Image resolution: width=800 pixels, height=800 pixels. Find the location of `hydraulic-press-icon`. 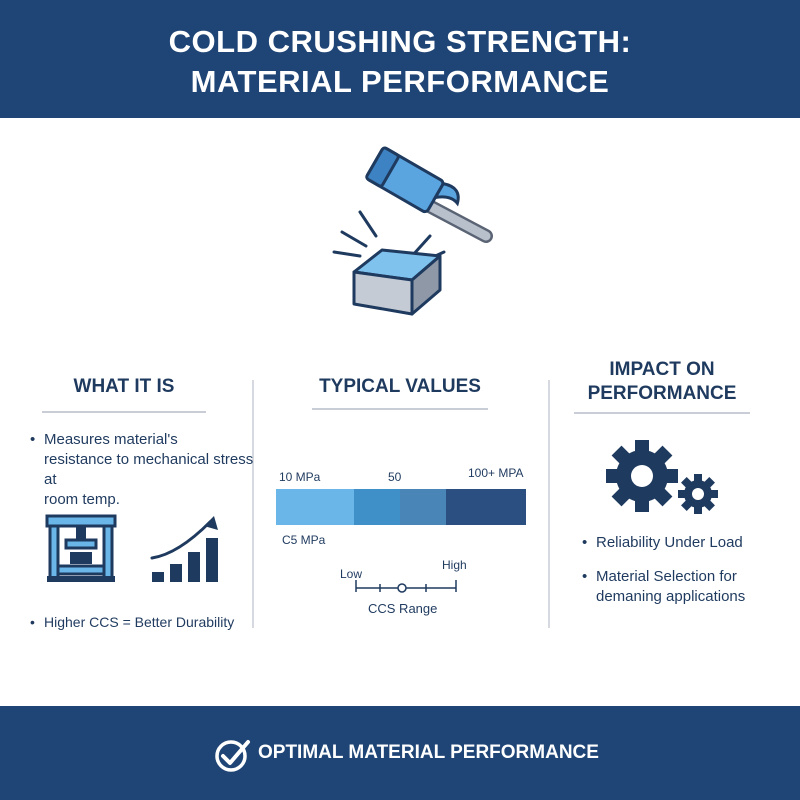

hydraulic-press-icon is located at coordinates (81, 548).